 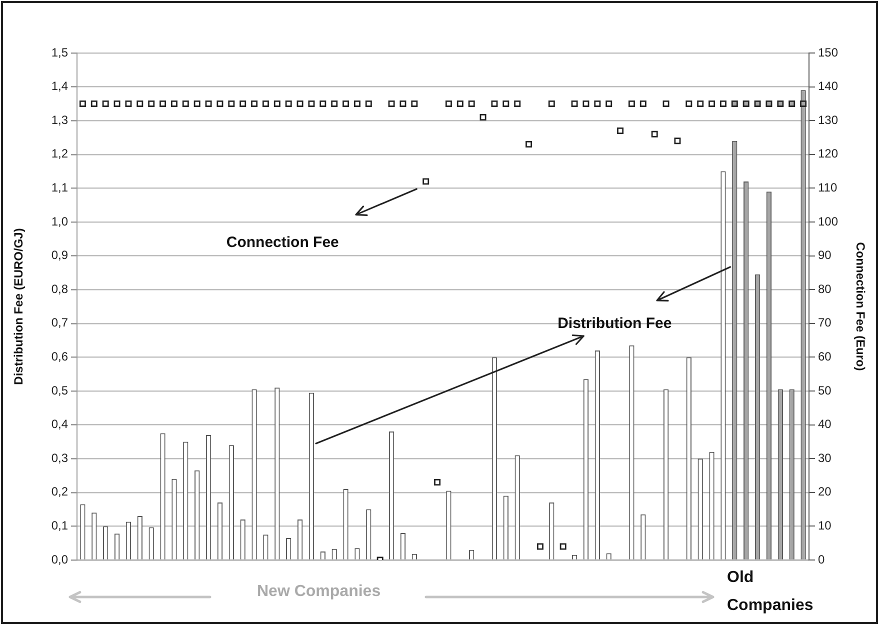 I want to click on y2-tick-label: 40, so click(x=825, y=424).